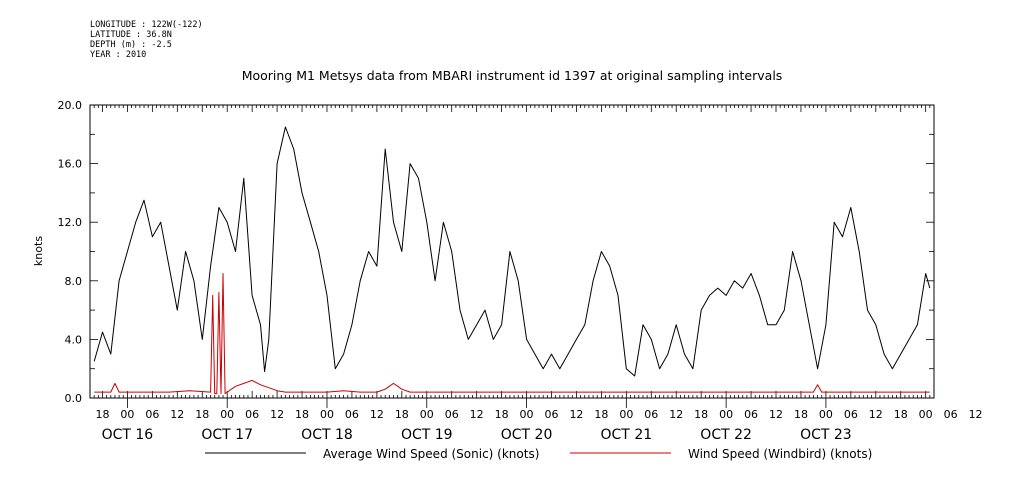 The height and width of the screenshot is (504, 1009). What do you see at coordinates (427, 435) in the screenshot?
I see `day-label: OCT 19` at bounding box center [427, 435].